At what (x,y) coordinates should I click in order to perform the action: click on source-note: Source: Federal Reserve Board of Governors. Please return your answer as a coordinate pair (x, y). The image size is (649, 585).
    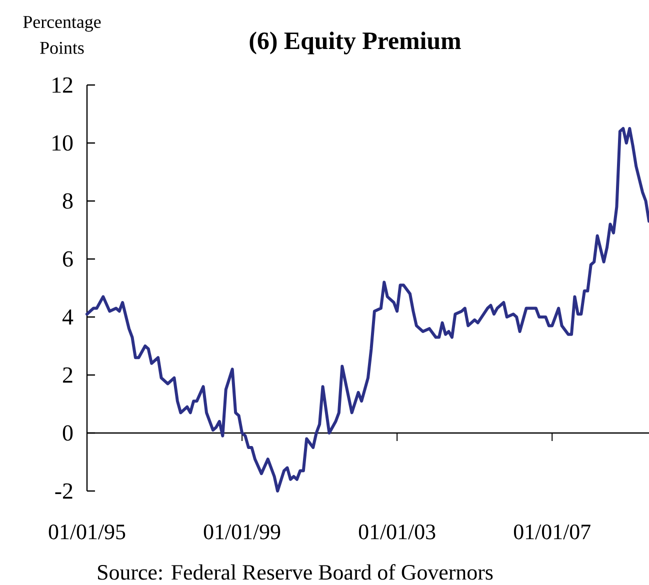
    Looking at the image, I should click on (295, 572).